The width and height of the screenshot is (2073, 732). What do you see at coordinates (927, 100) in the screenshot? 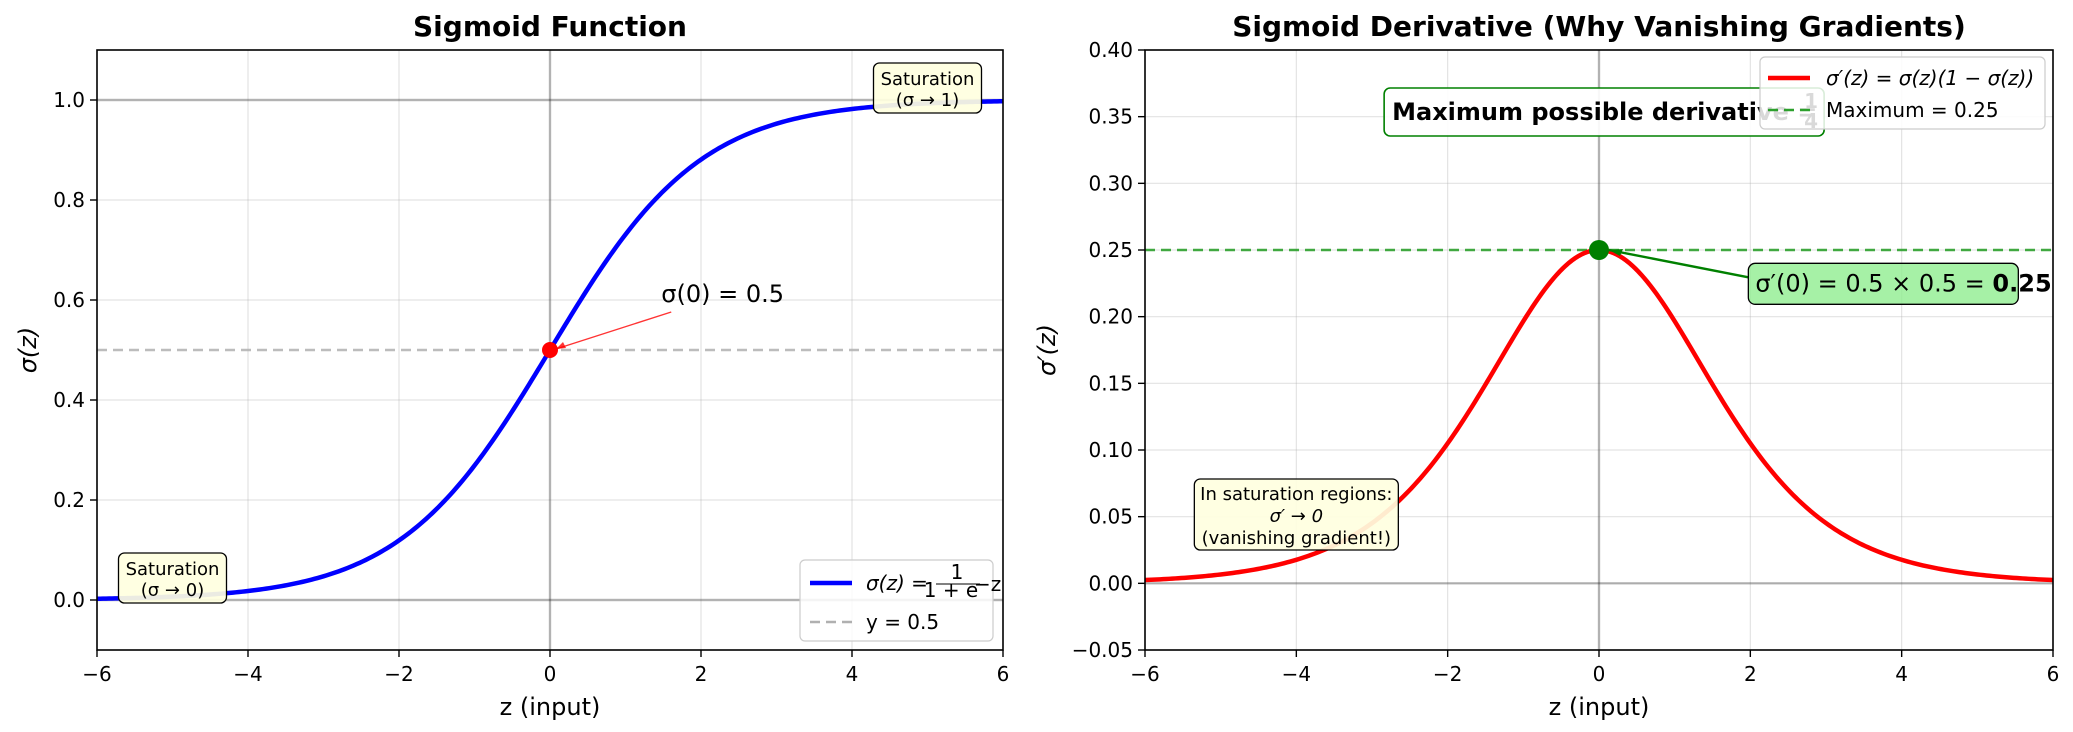
I see `annotation-line: (σ → 1)` at bounding box center [927, 100].